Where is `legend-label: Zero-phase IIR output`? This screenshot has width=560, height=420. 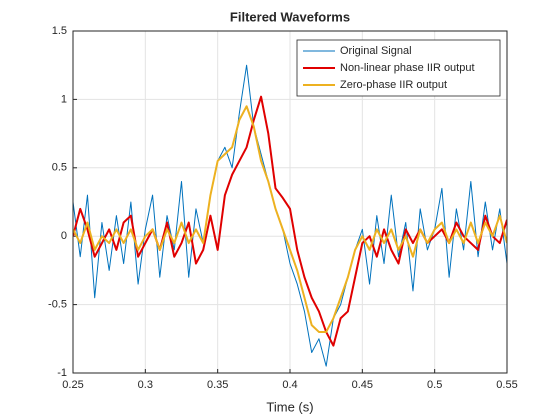 legend-label: Zero-phase IIR output is located at coordinates (393, 85).